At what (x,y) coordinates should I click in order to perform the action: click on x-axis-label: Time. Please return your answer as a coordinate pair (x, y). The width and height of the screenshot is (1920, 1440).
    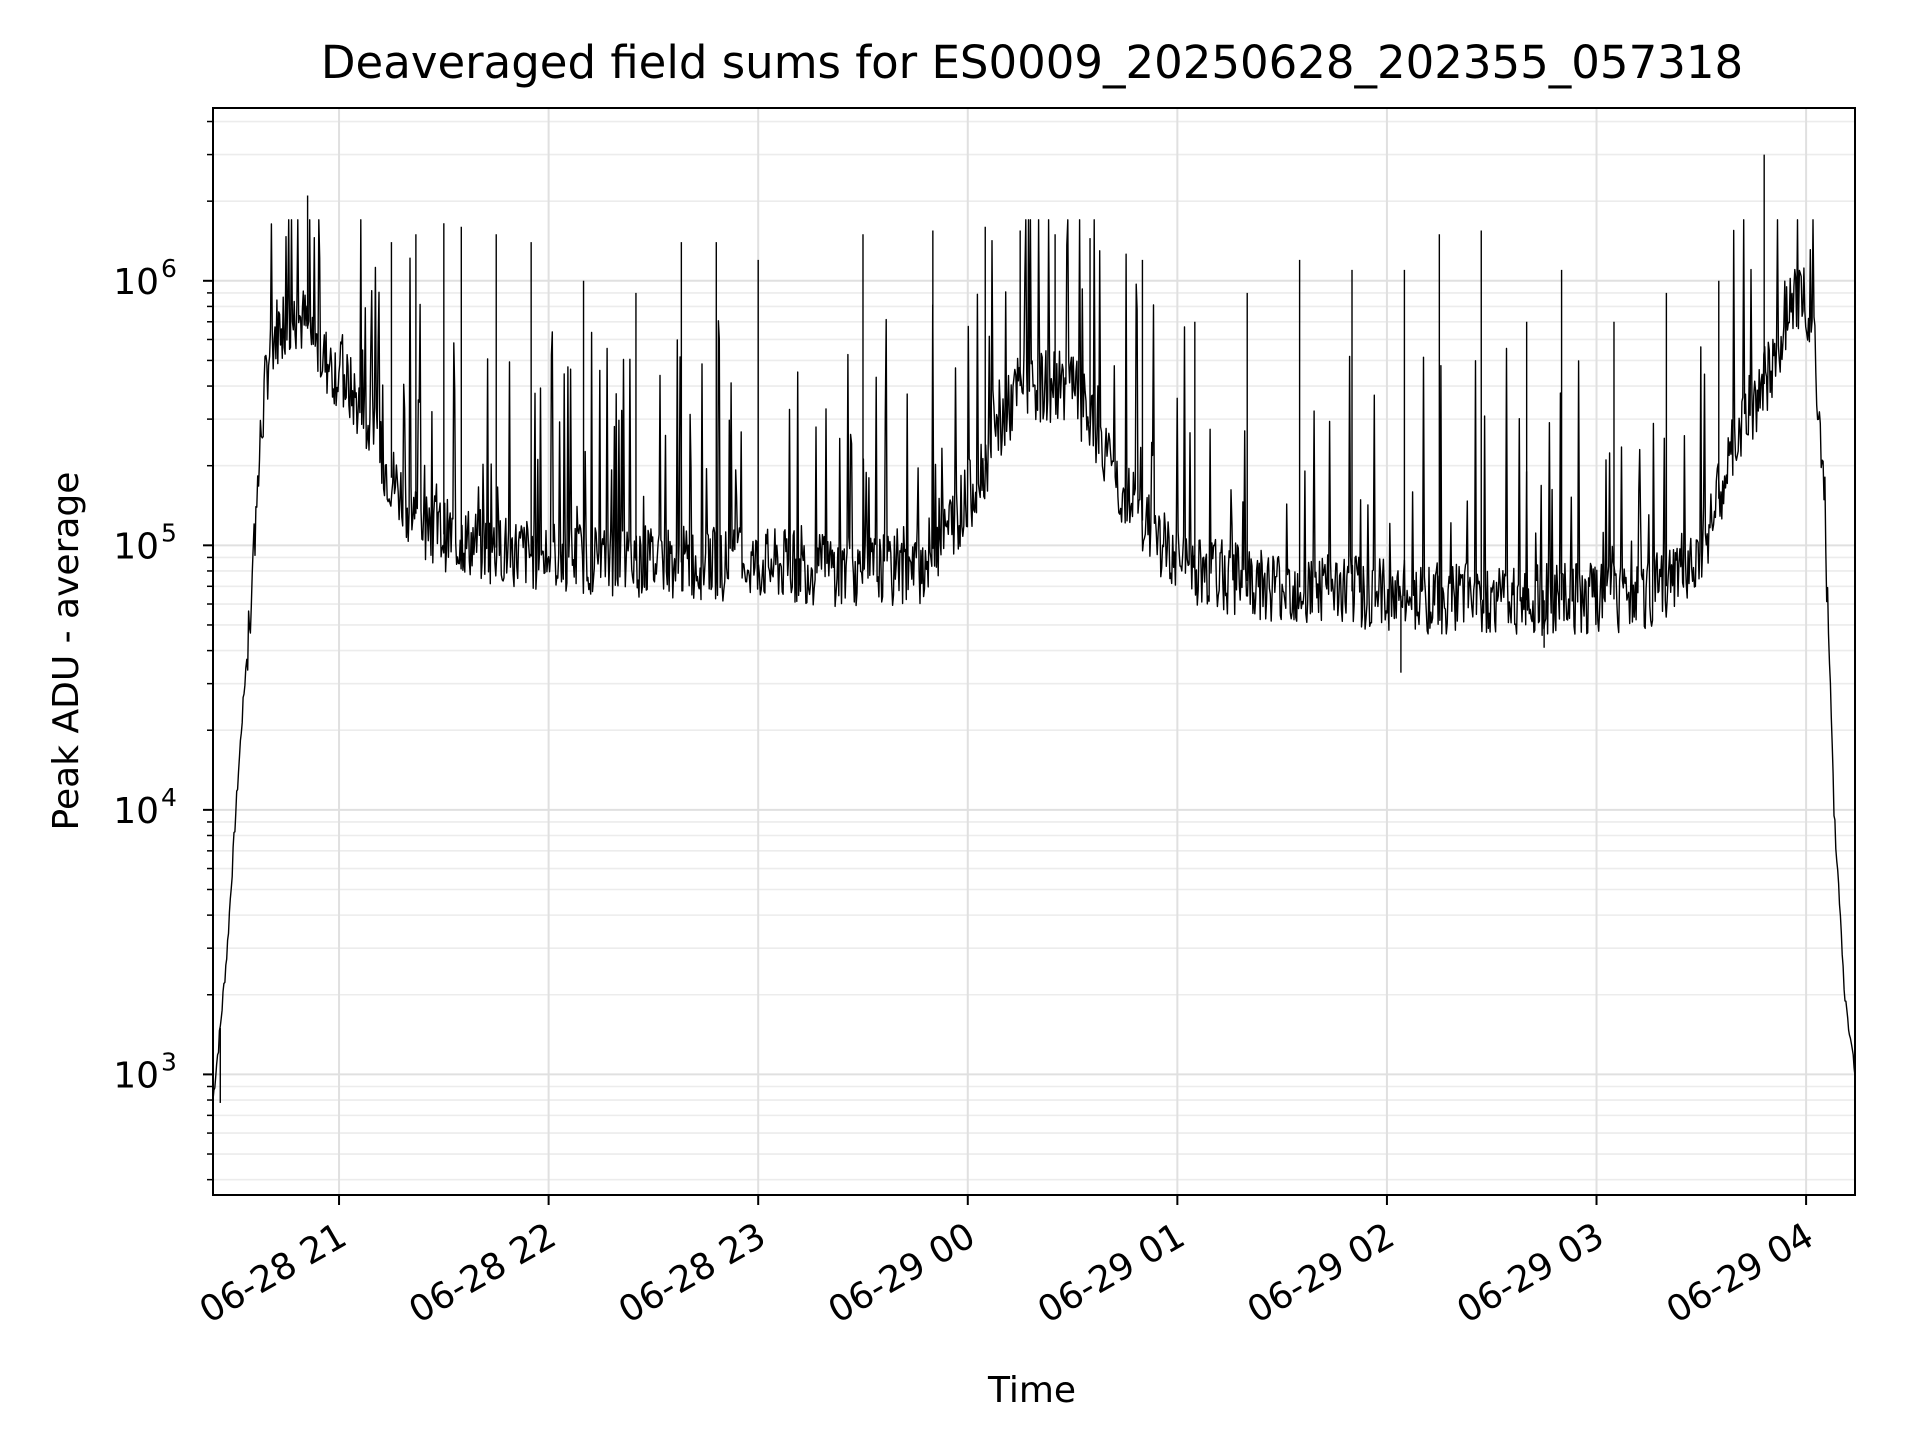
    Looking at the image, I should click on (1031, 1390).